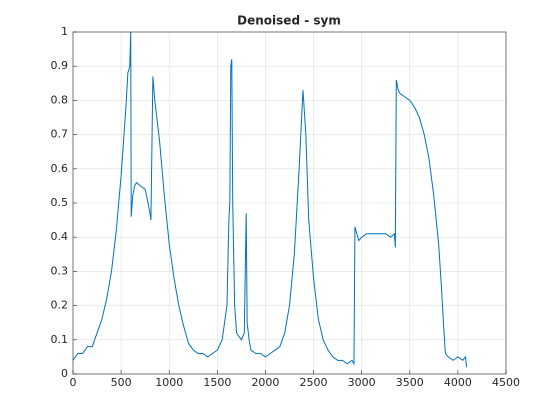 Image resolution: width=560 pixels, height=420 pixels. Describe the element at coordinates (506, 382) in the screenshot. I see `x-tick-label: 4500` at that location.